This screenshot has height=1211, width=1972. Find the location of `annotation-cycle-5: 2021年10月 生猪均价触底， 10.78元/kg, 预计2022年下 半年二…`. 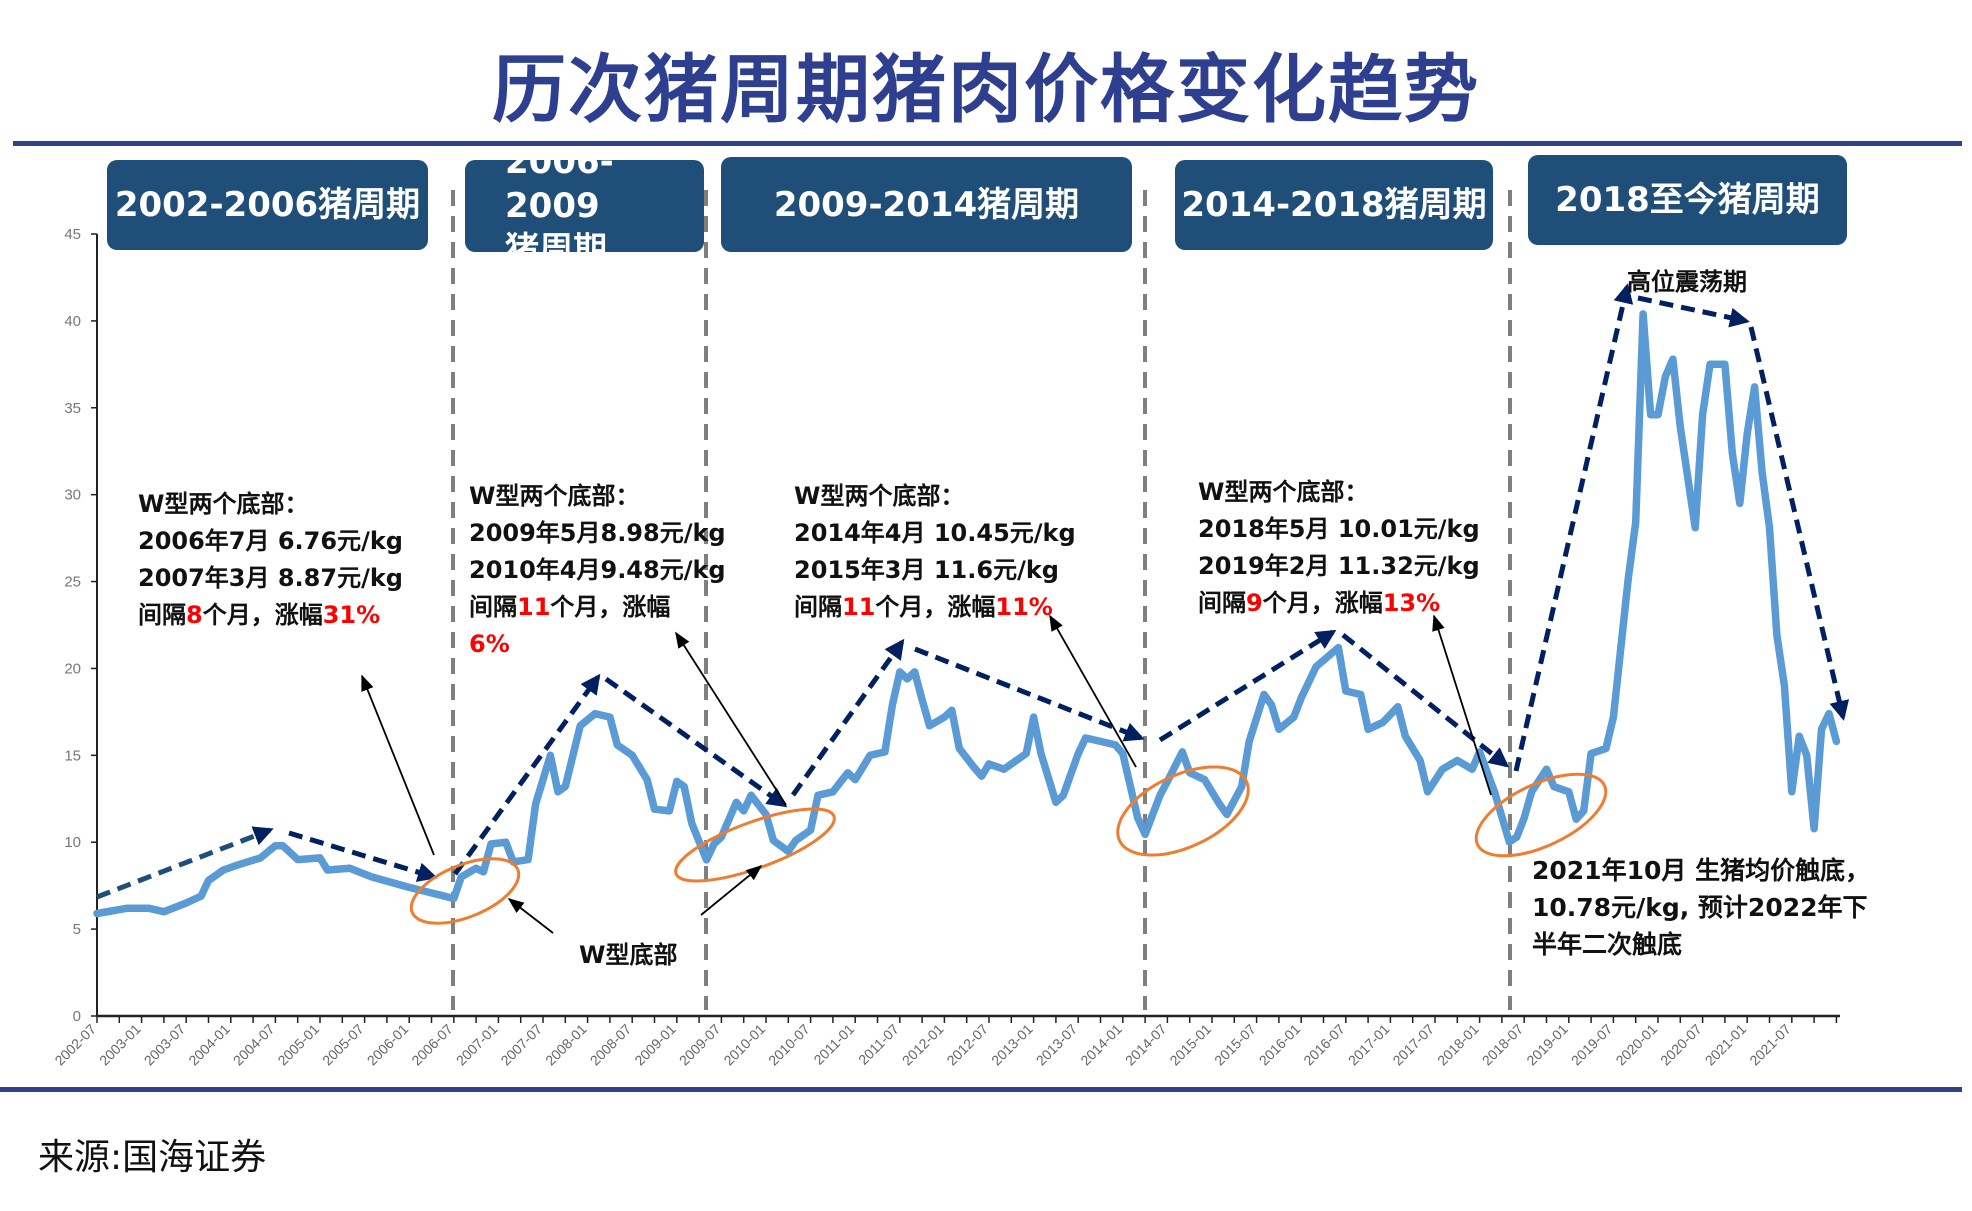

annotation-cycle-5: 2021年10月 生猪均价触底， 10.78元/kg, 预计2022年下 半年二… is located at coordinates (1701, 907).